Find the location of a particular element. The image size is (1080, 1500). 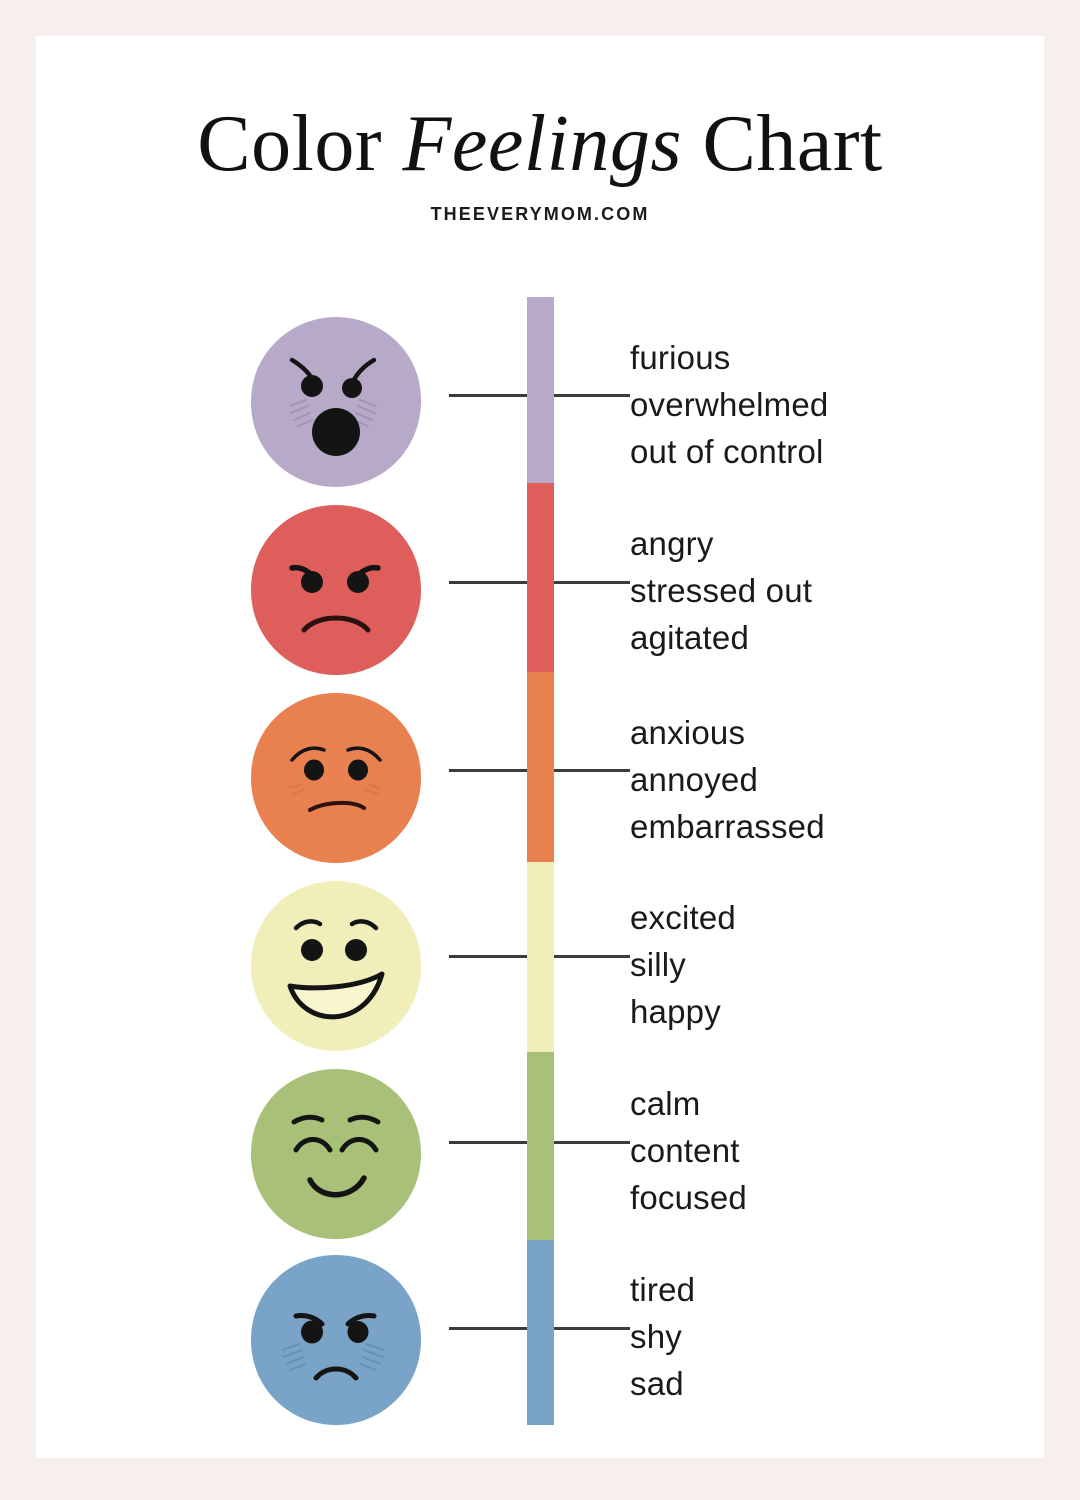

word-group-green: calm content focused is located at coordinates (688, 1150).